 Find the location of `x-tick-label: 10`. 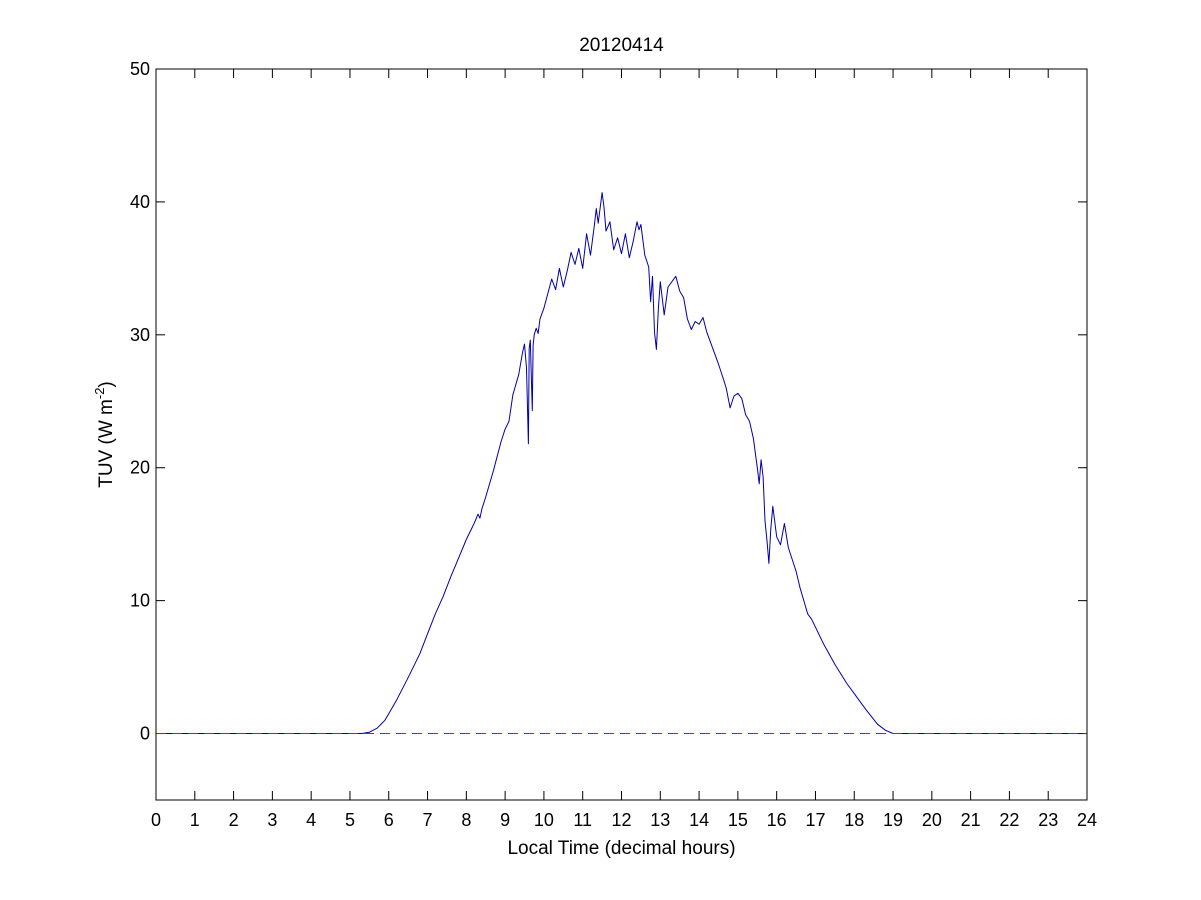

x-tick-label: 10 is located at coordinates (544, 820).